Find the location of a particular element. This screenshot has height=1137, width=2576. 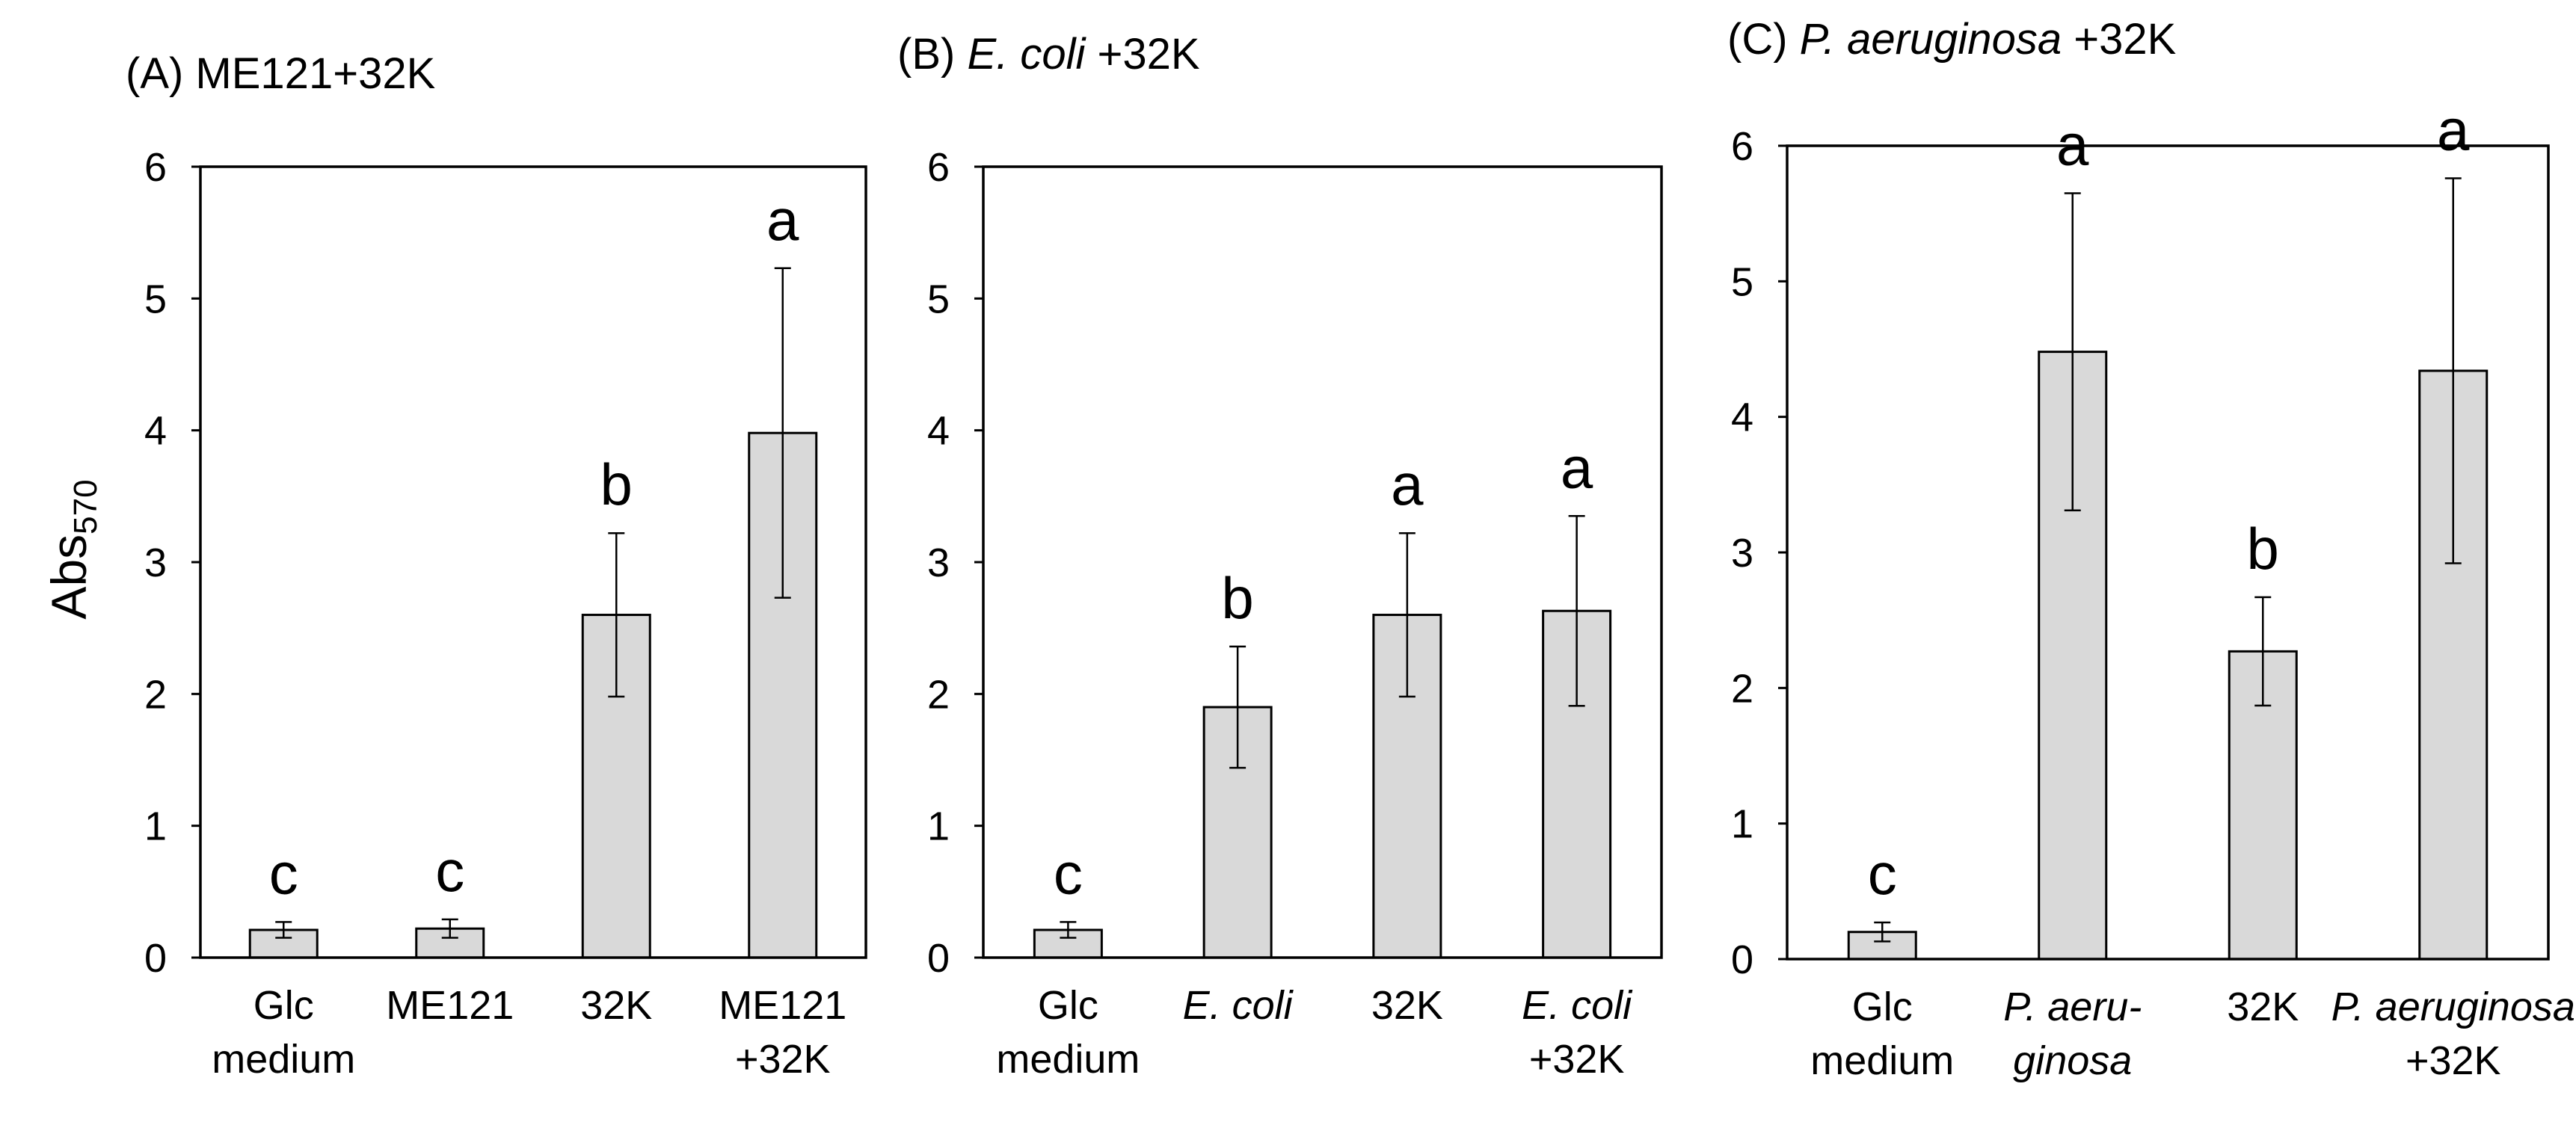

panel-a-category-label-3-line-1: +32K is located at coordinates (783, 1060).